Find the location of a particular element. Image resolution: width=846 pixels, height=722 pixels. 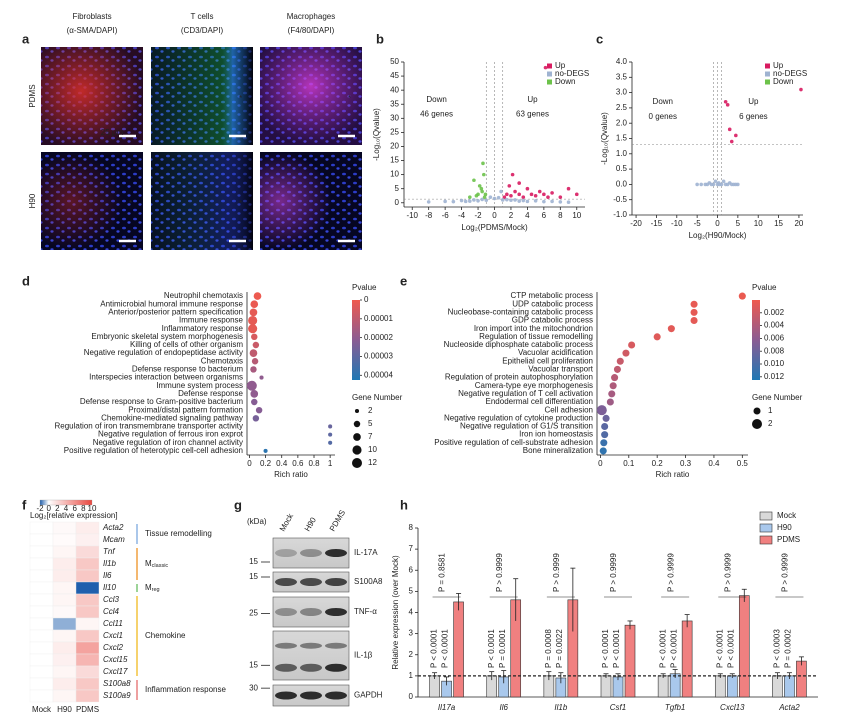

term-label: Defense response to bacterium is located at coordinates (188, 369).